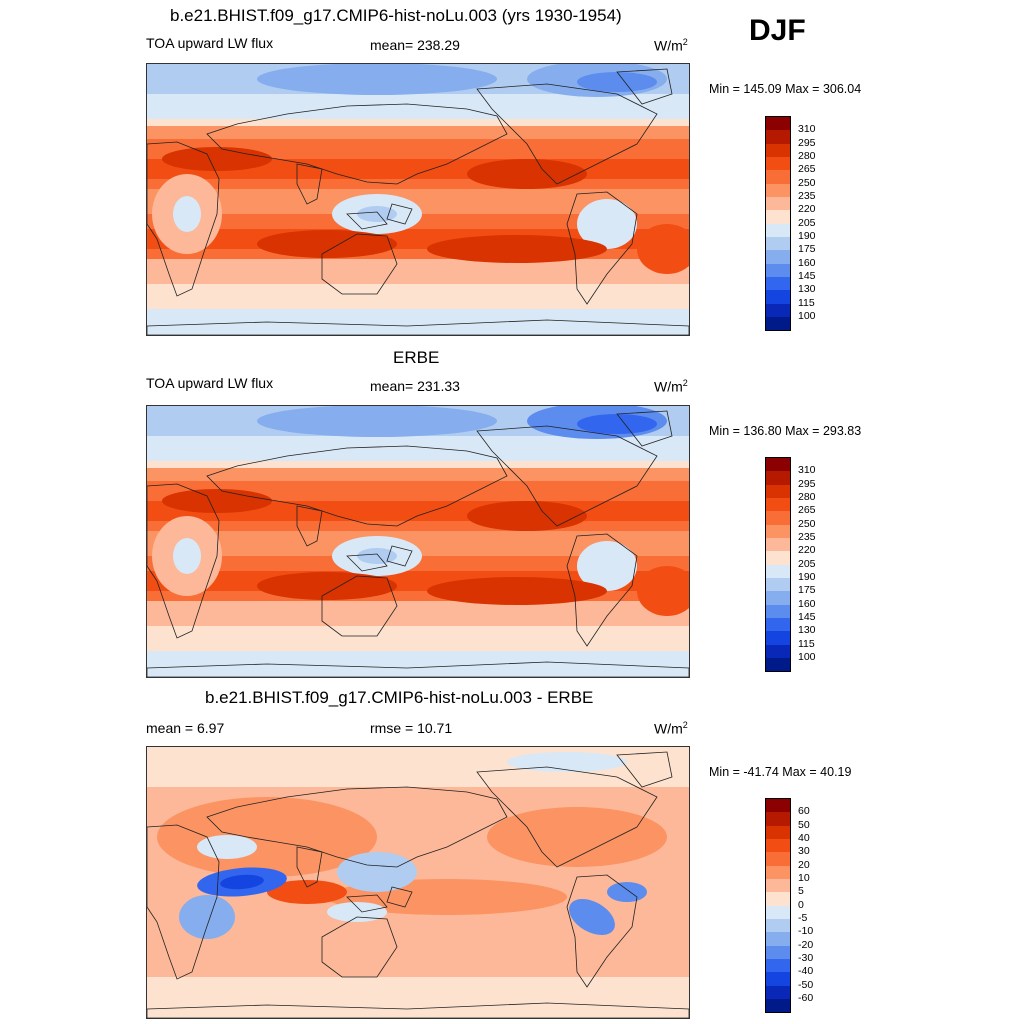  What do you see at coordinates (210, 383) in the screenshot?
I see `variable-label-obs: TOA upward LW flux` at bounding box center [210, 383].